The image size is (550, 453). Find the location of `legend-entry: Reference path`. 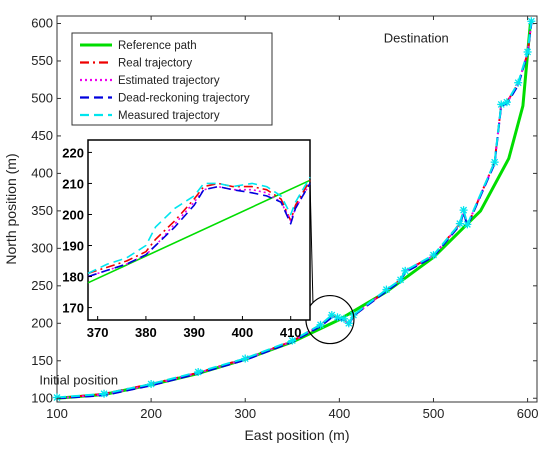

legend-entry: Reference path is located at coordinates (138, 46).